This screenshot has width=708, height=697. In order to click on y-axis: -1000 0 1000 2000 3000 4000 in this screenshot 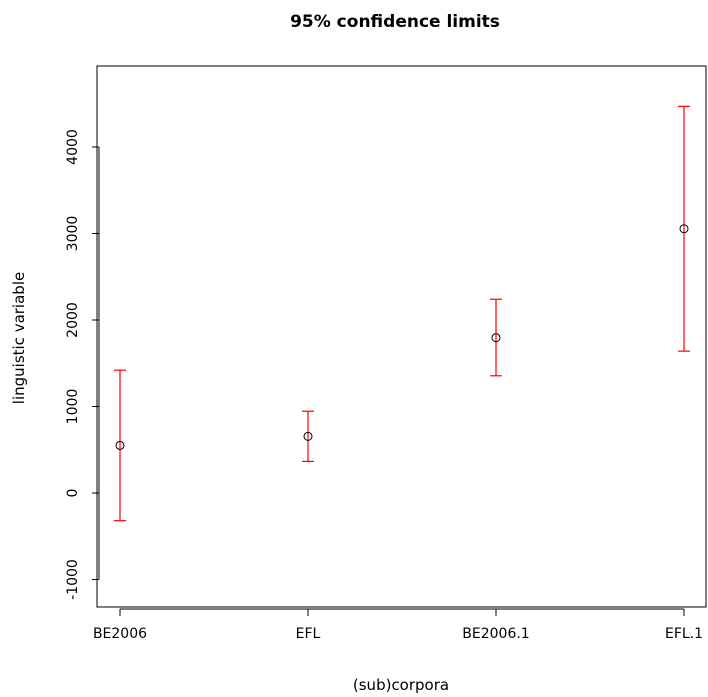, I will do `click(82, 364)`.